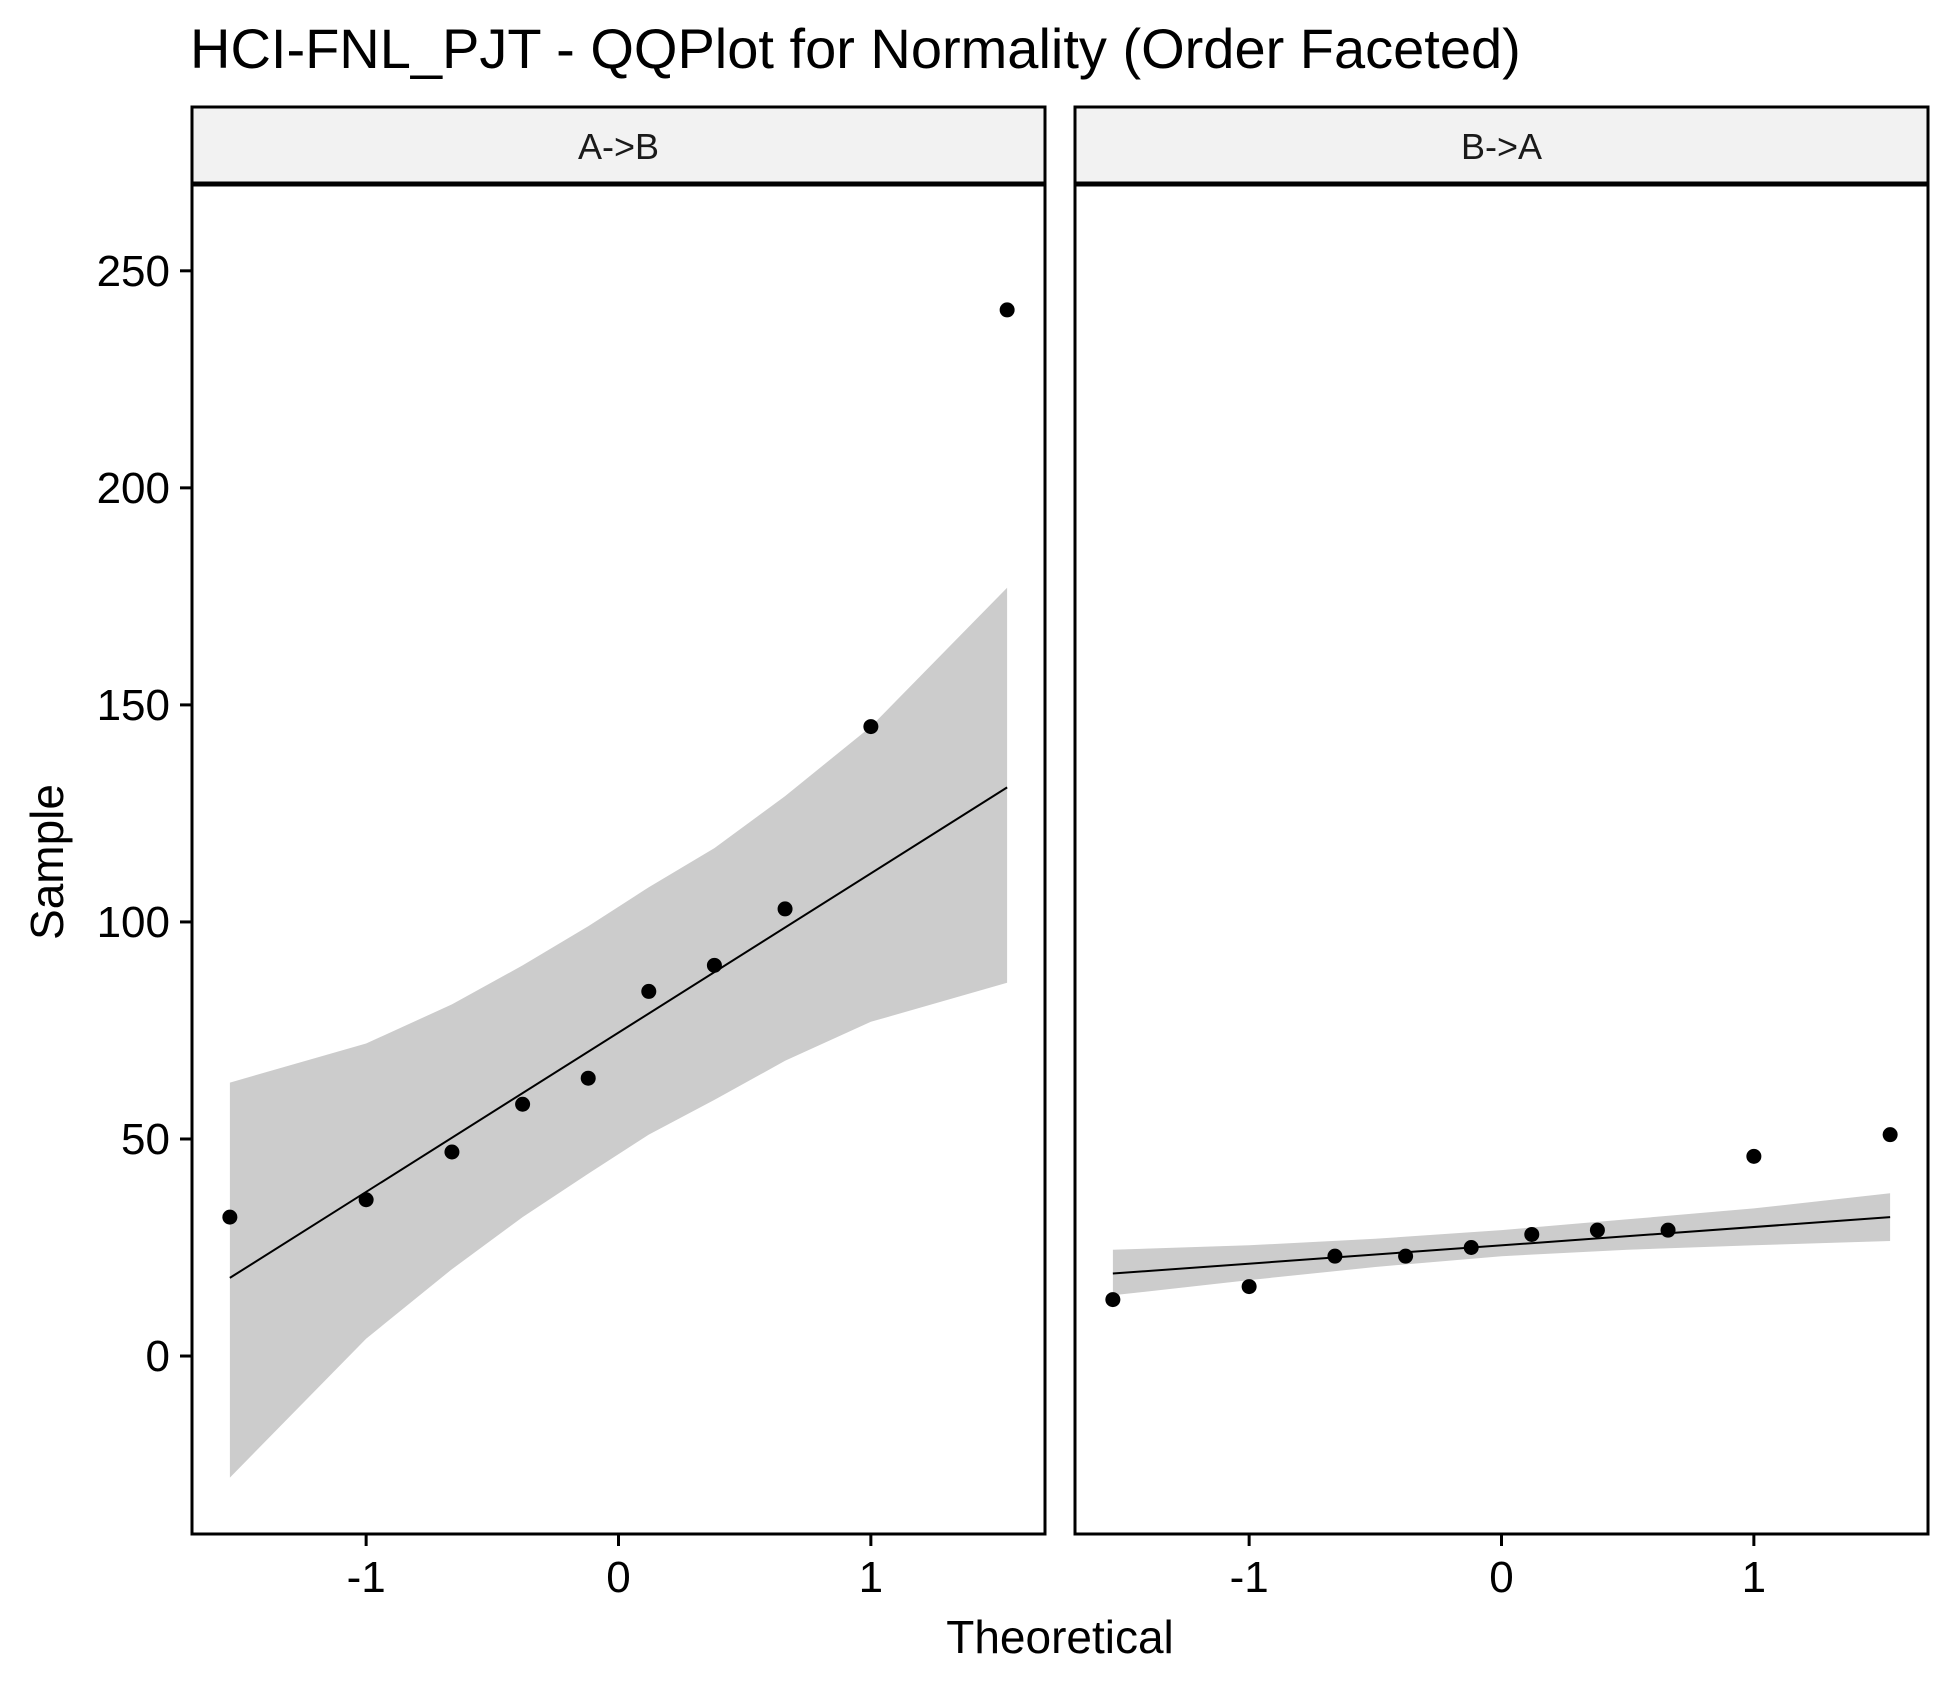 This screenshot has width=1946, height=1681. What do you see at coordinates (133, 271) in the screenshot?
I see `y-tick-label: 250` at bounding box center [133, 271].